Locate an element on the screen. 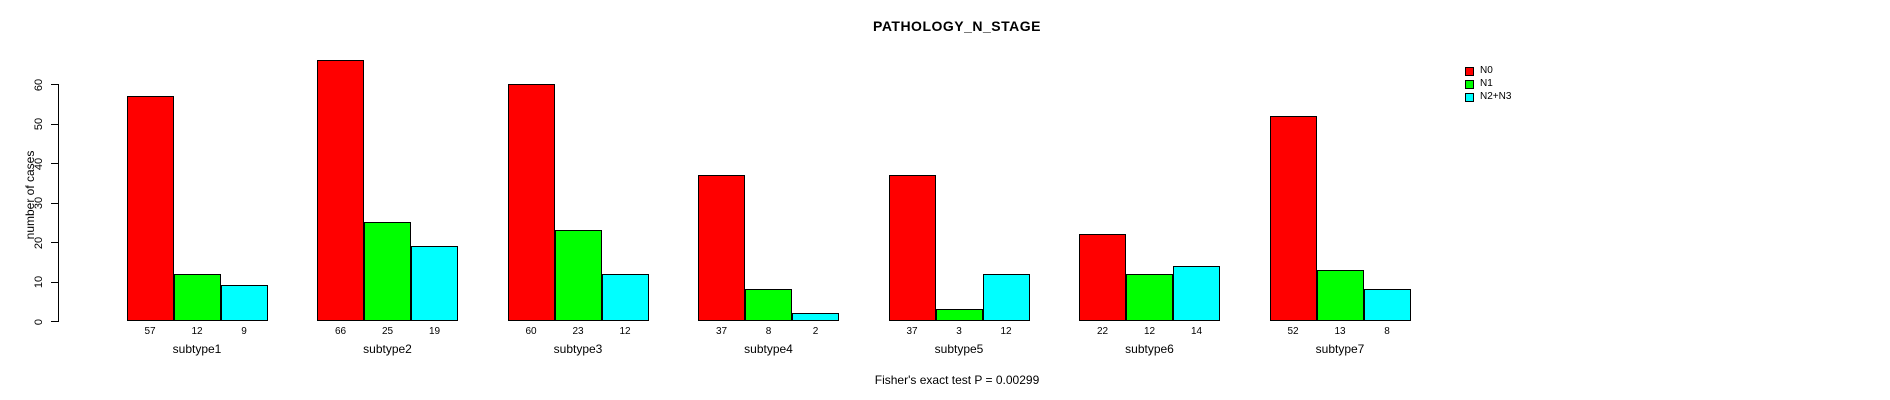  y-tick-label: 20 is located at coordinates (39, 242).